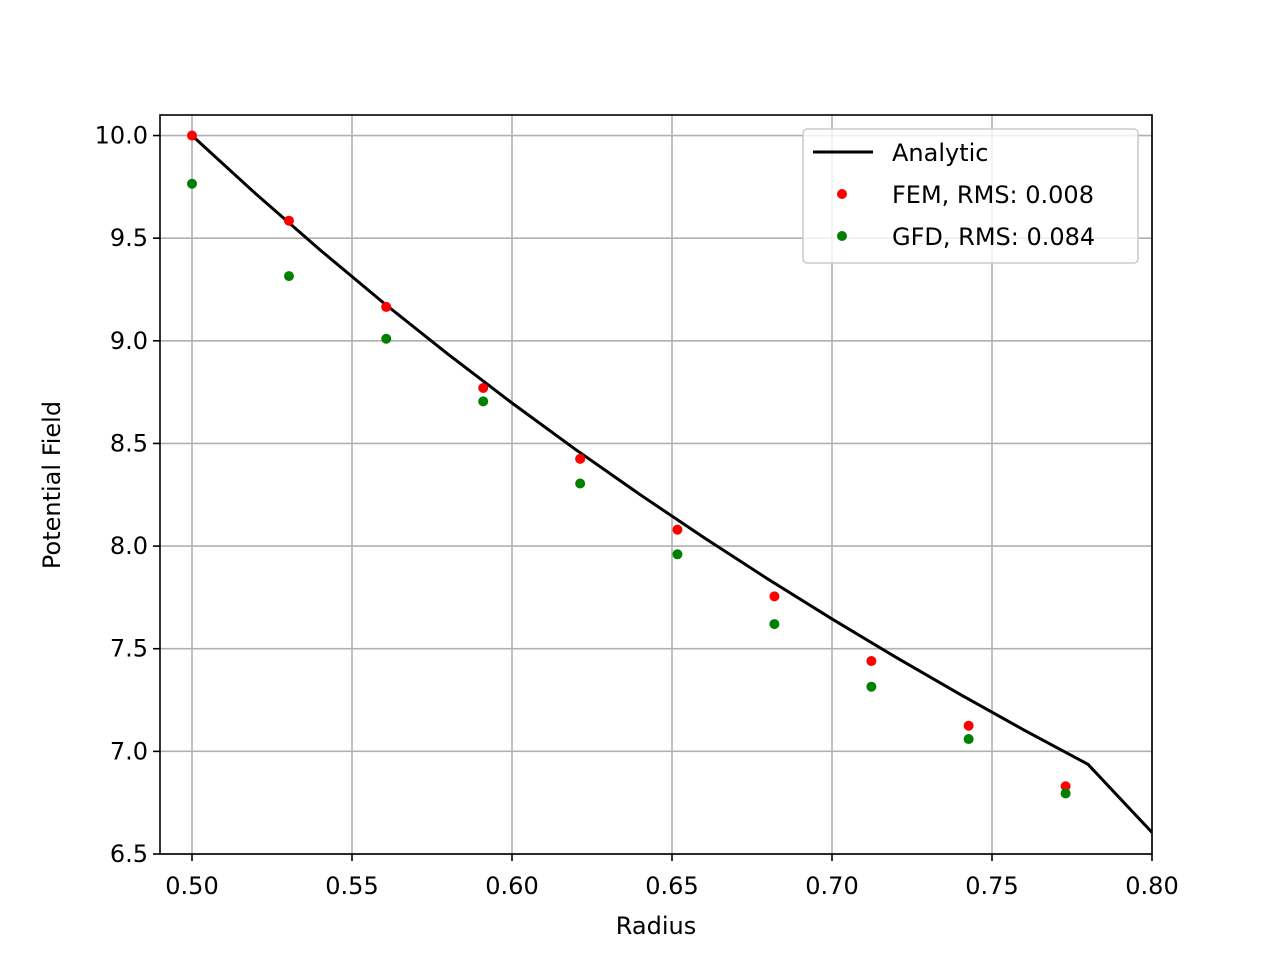  I want to click on x-axis-label: Radius, so click(656, 926).